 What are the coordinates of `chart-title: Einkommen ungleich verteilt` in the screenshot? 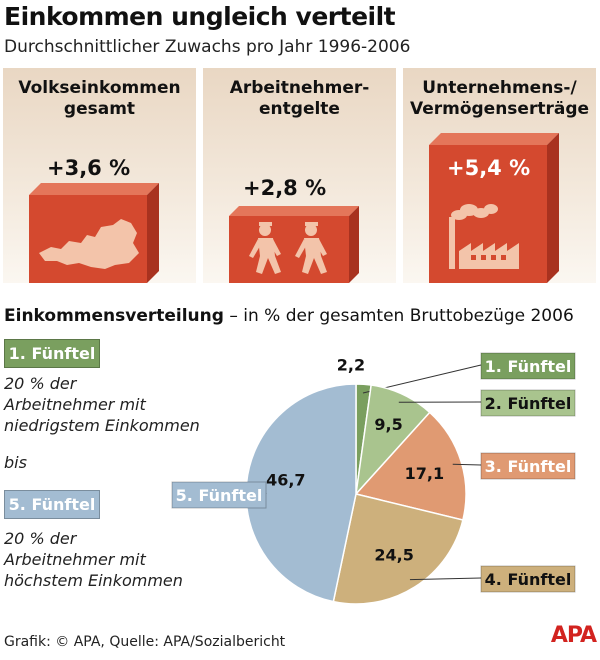 It's located at (200, 16).